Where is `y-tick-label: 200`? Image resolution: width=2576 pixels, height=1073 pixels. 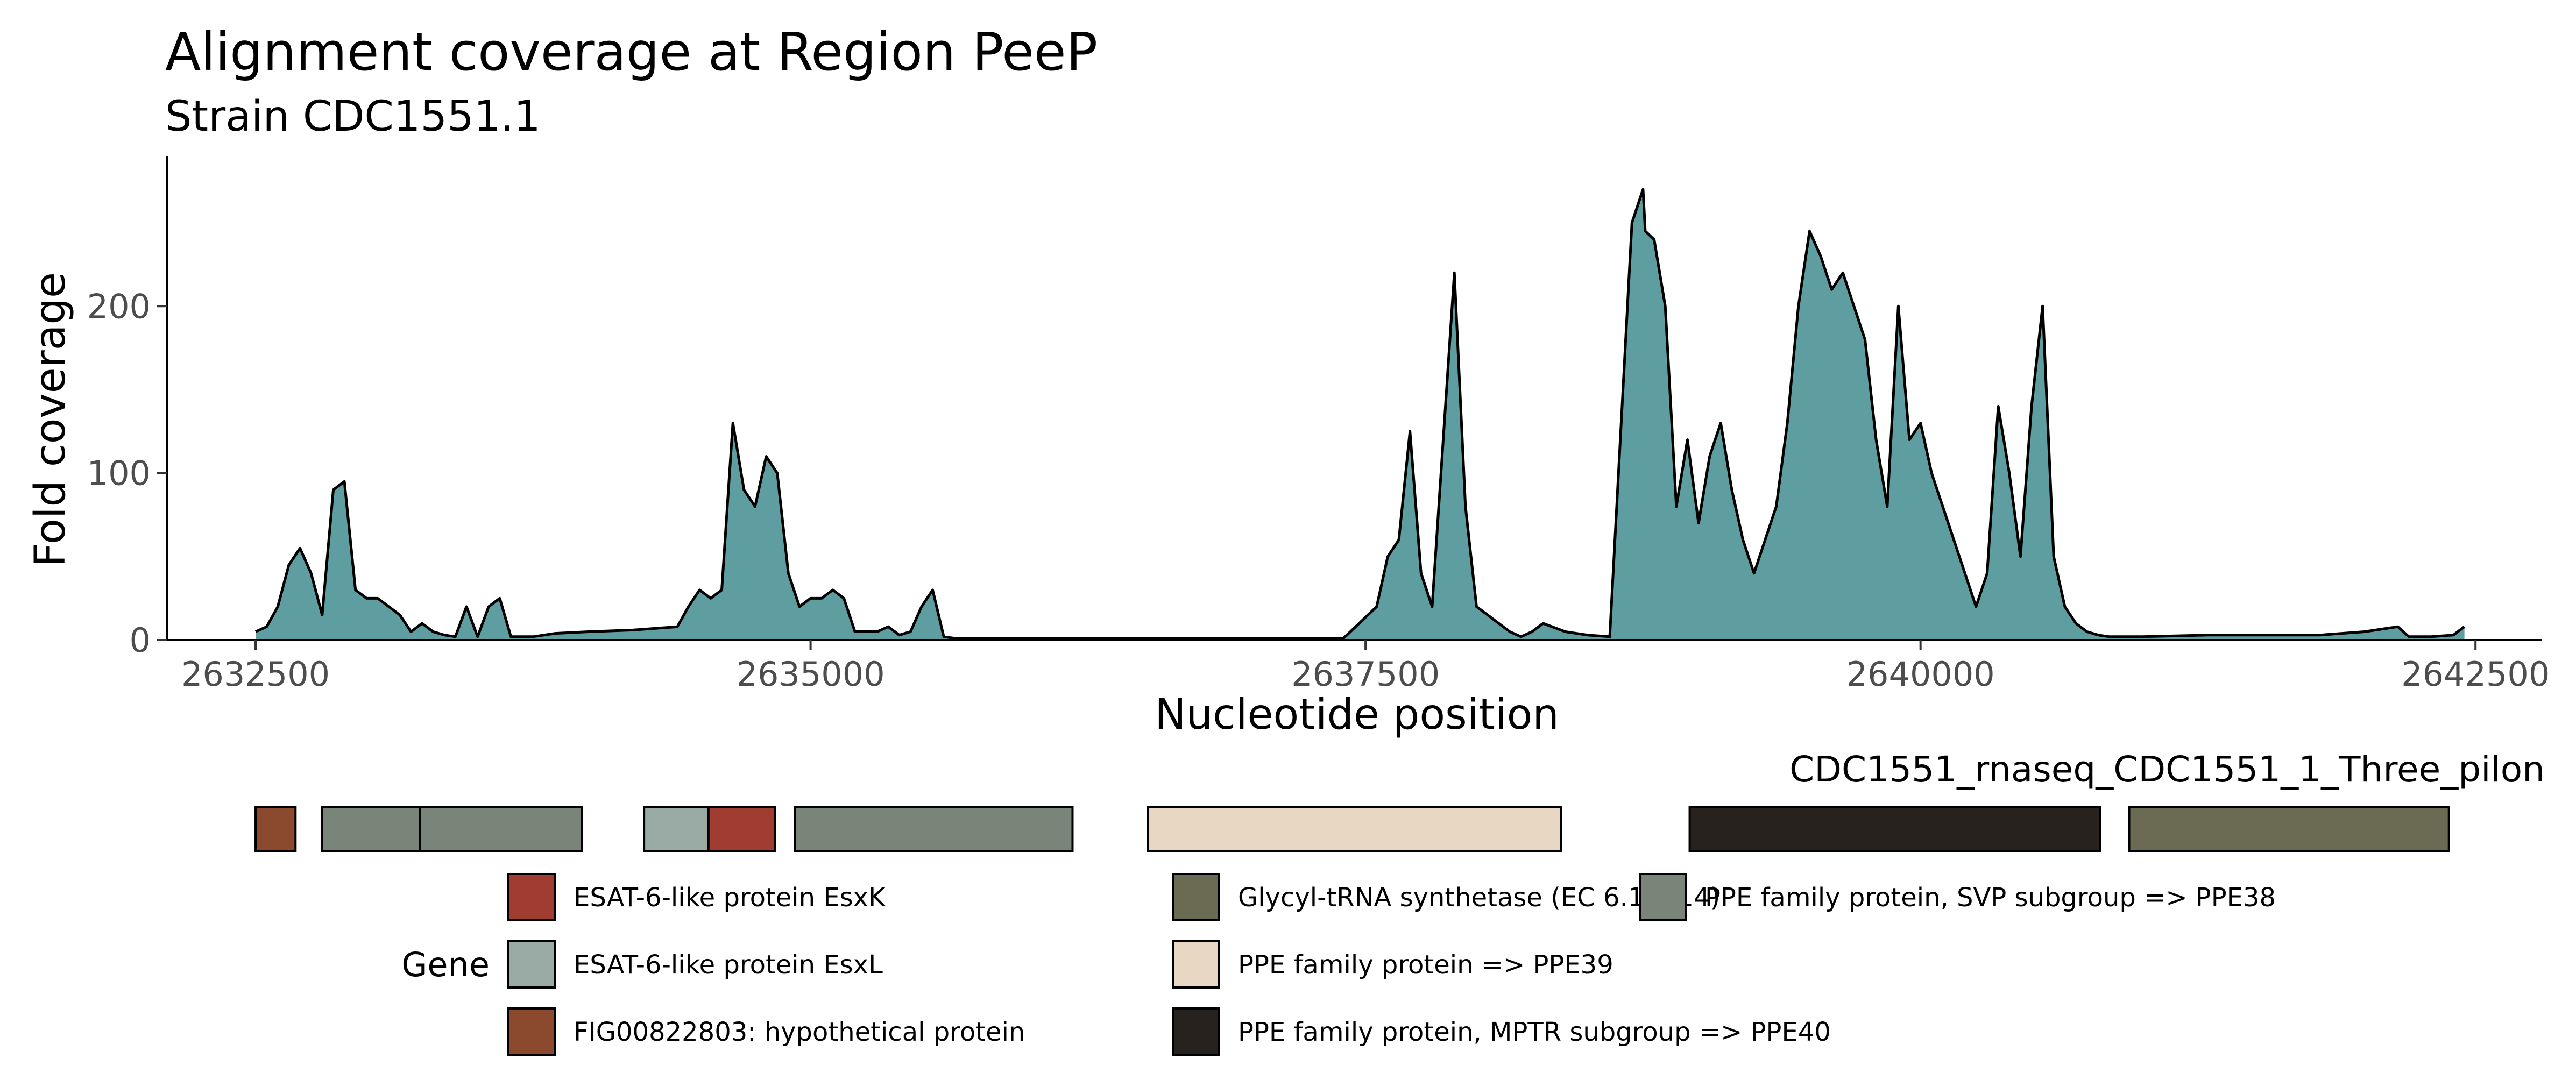
y-tick-label: 200 is located at coordinates (119, 306).